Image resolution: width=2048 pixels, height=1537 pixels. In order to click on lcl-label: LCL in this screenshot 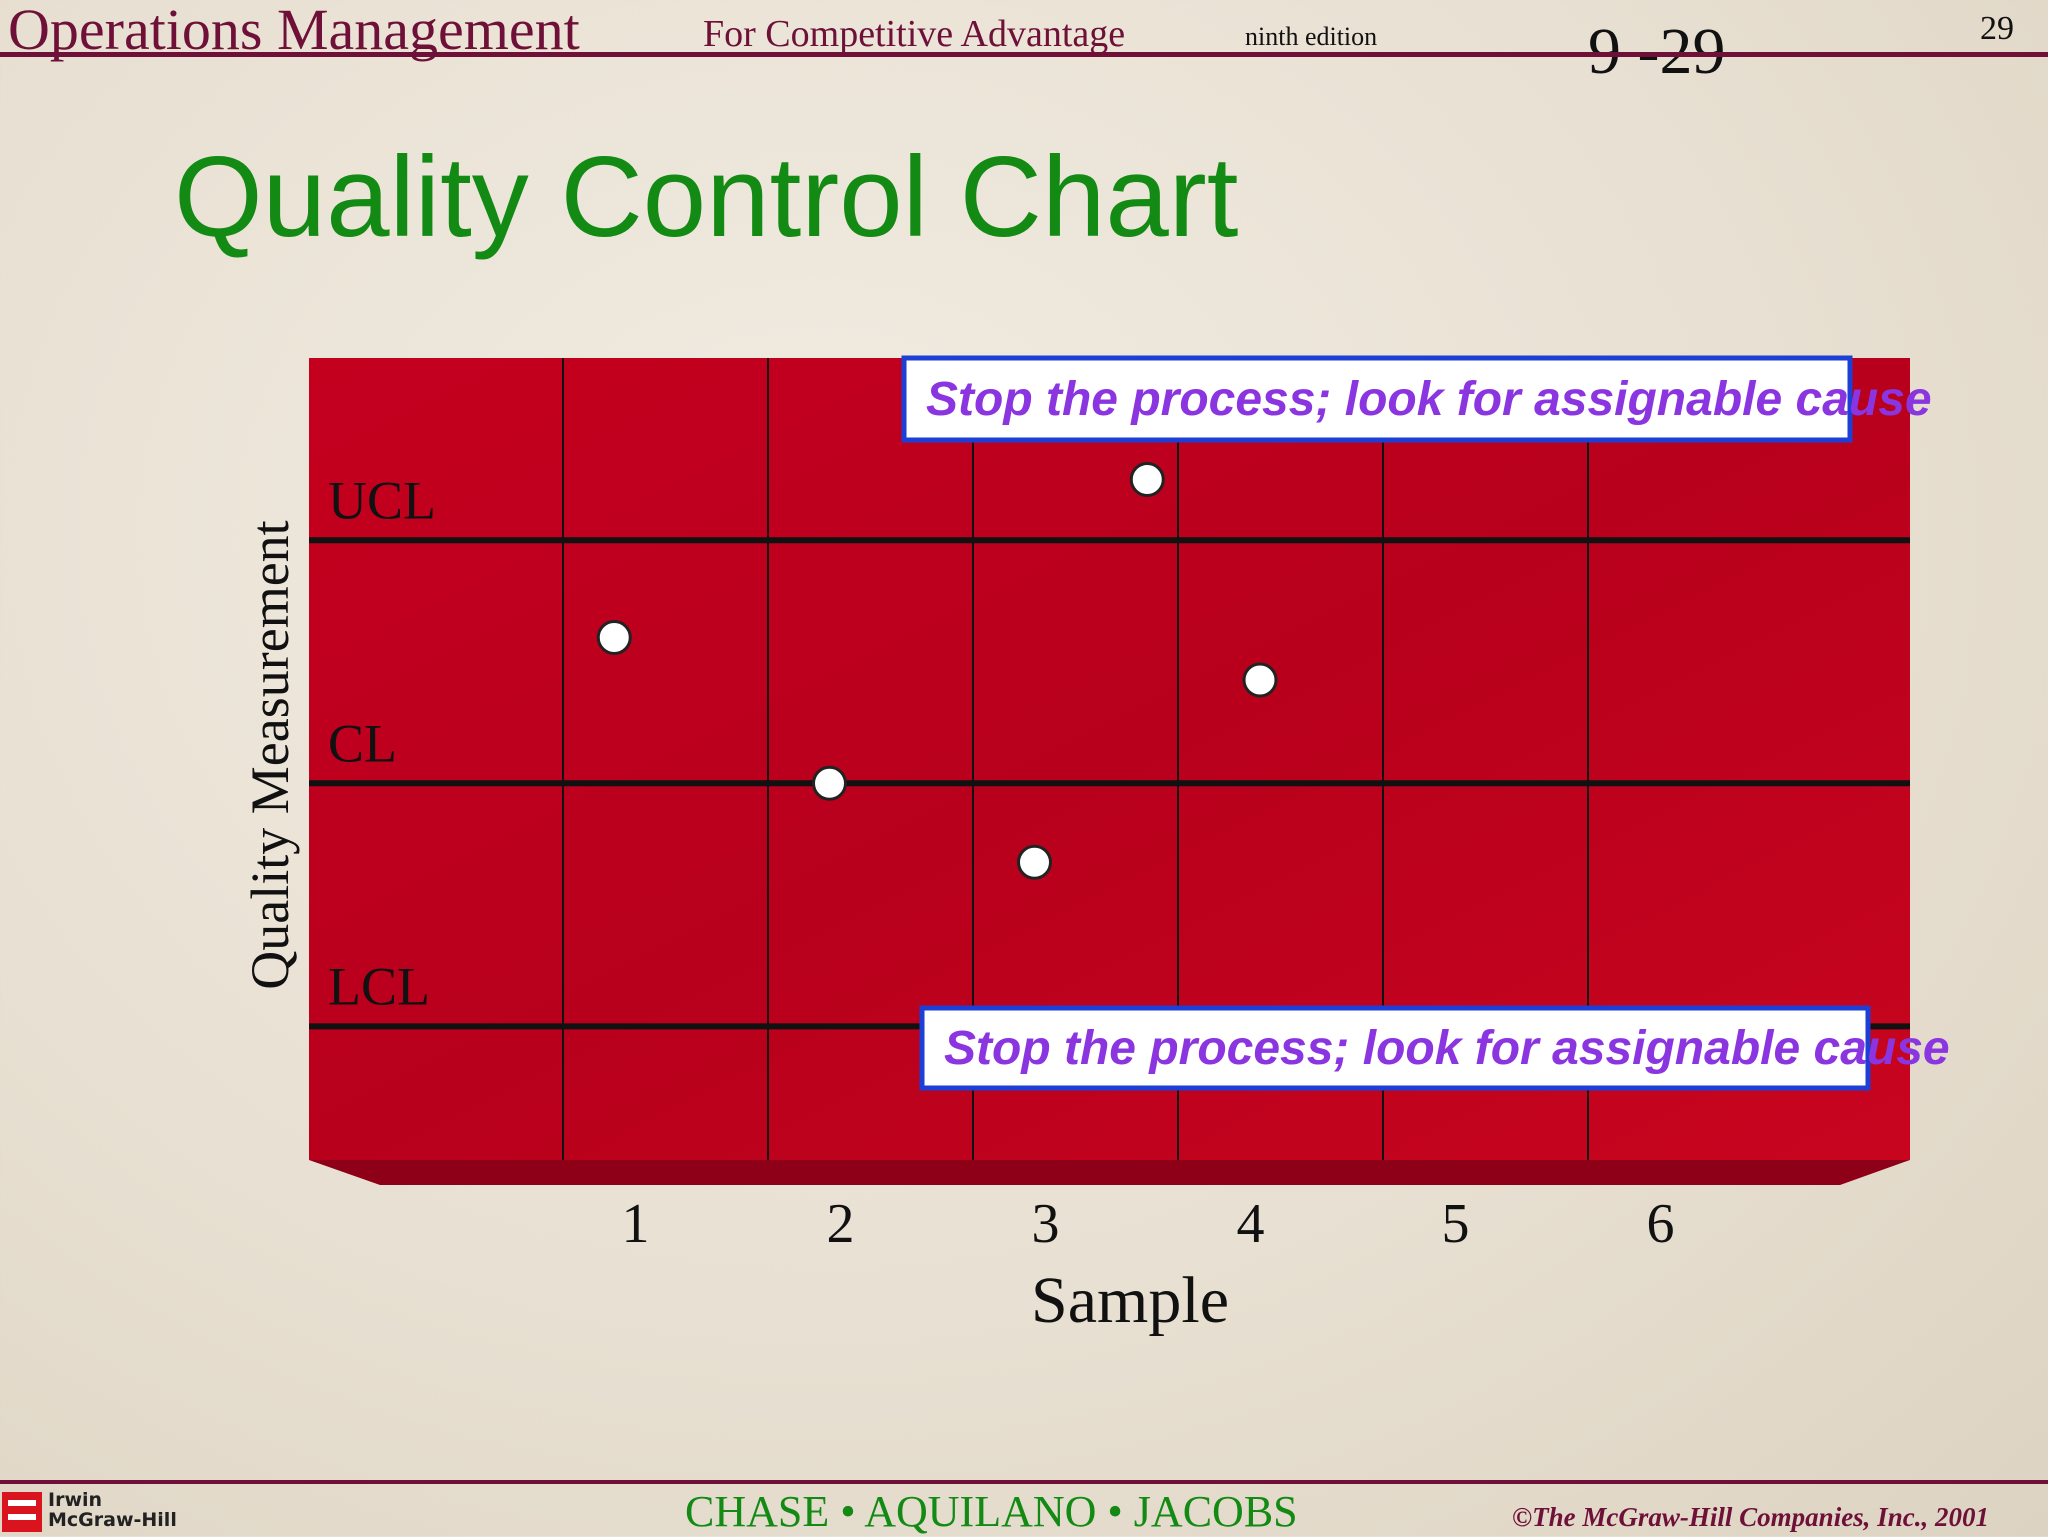, I will do `click(379, 986)`.